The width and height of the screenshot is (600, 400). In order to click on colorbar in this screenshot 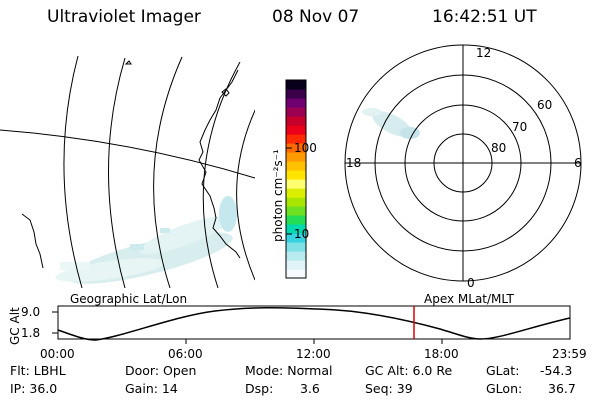, I will do `click(296, 179)`.